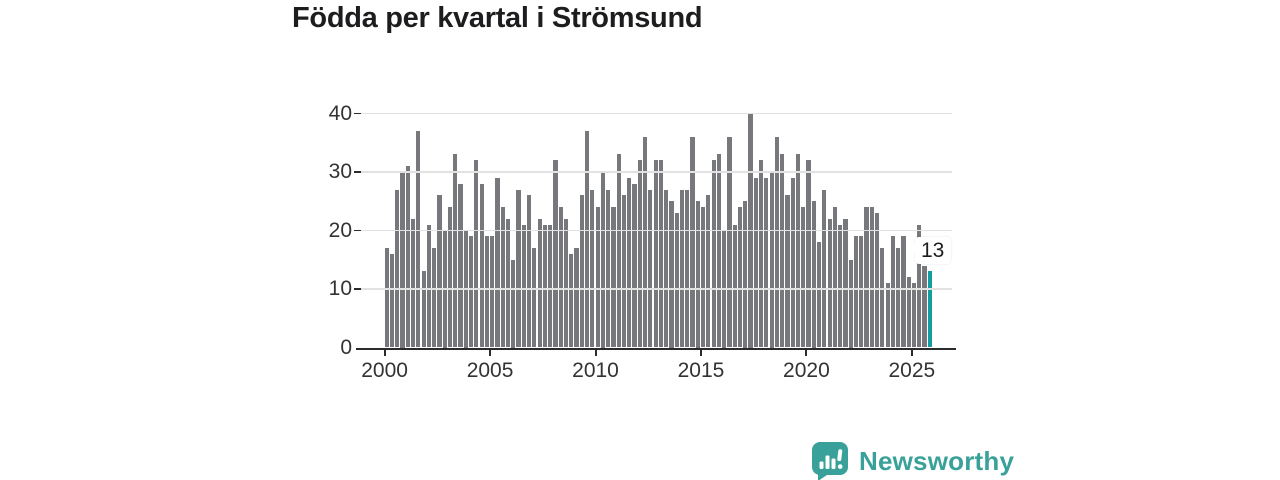  What do you see at coordinates (476, 254) in the screenshot?
I see `bar-2004-K2` at bounding box center [476, 254].